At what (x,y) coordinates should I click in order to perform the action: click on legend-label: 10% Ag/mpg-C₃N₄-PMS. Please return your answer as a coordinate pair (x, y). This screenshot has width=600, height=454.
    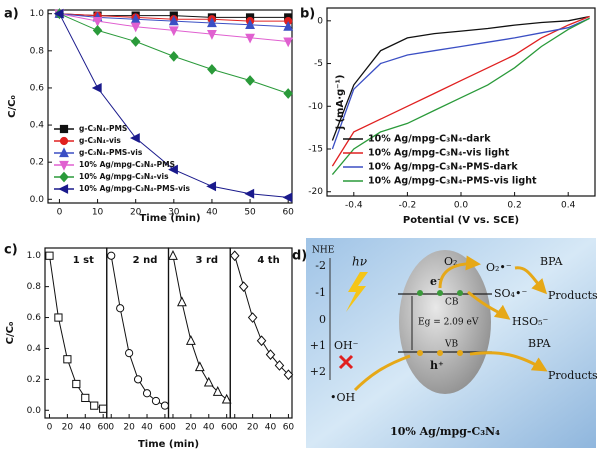
    Looking at the image, I should click on (127, 164).